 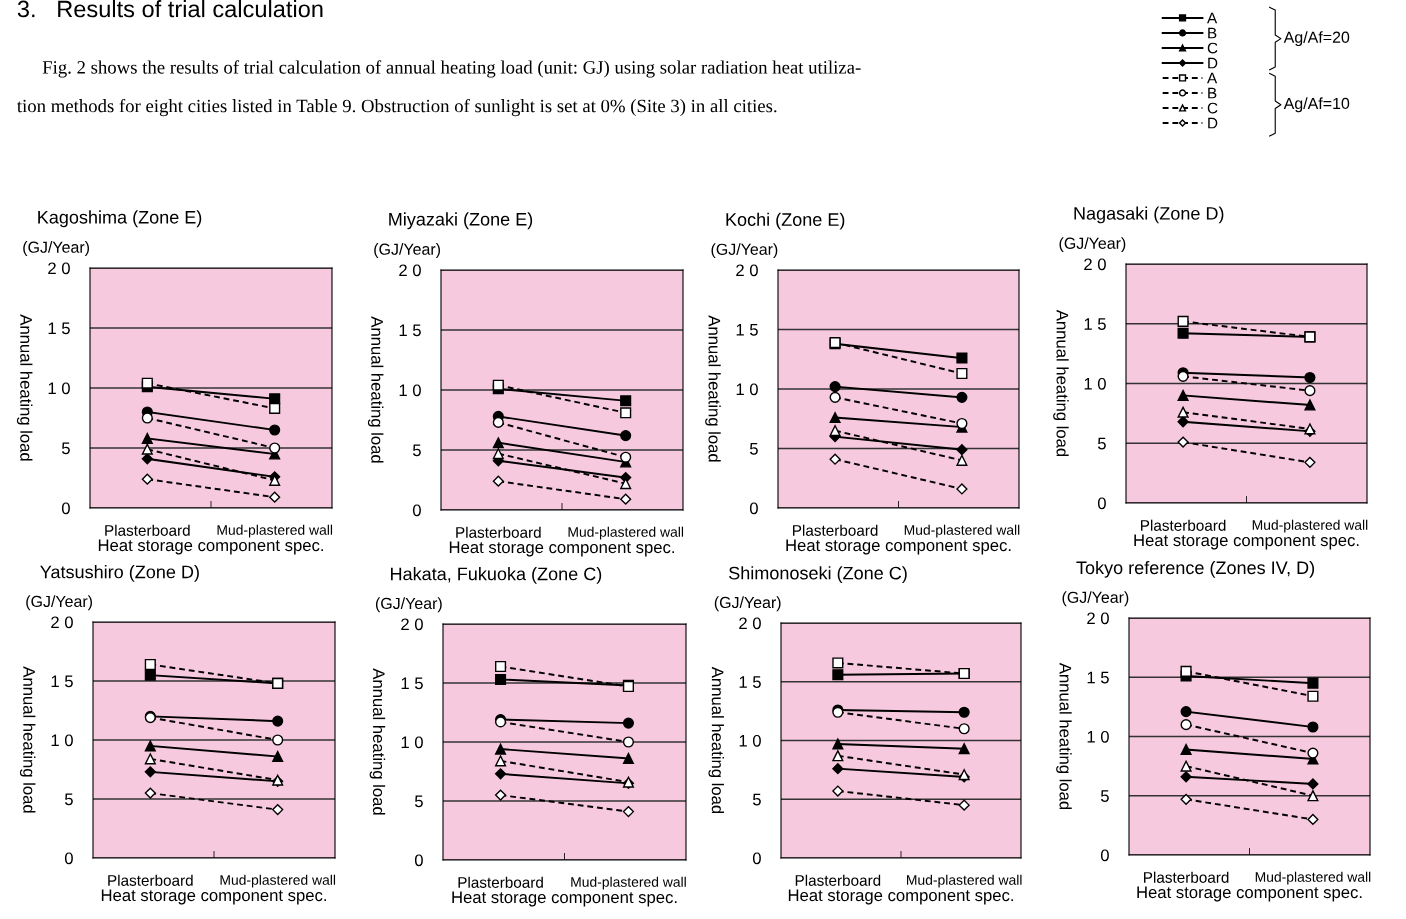 I want to click on chart-title: Nagasaki (Zone D), so click(x=1149, y=215).